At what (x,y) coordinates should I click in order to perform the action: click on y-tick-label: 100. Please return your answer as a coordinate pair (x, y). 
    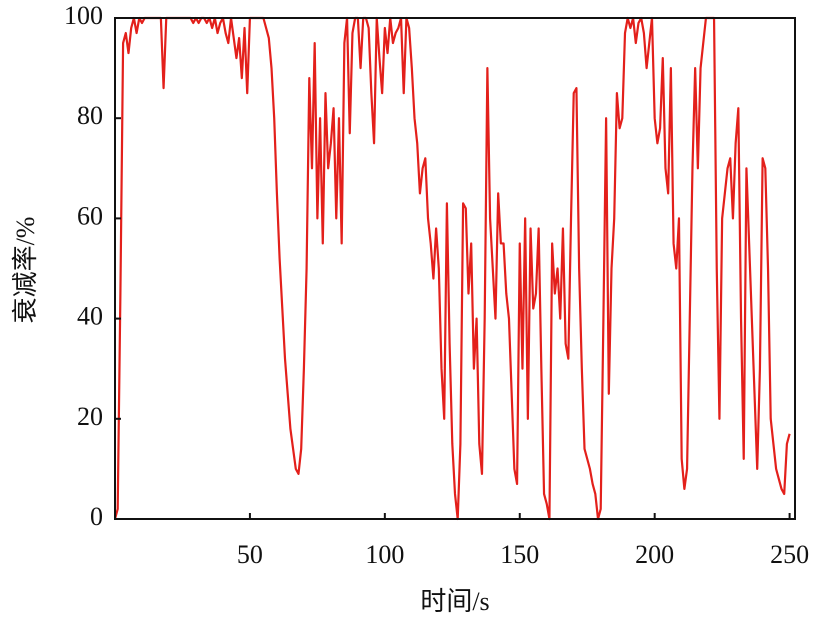
    Looking at the image, I should click on (83, 15).